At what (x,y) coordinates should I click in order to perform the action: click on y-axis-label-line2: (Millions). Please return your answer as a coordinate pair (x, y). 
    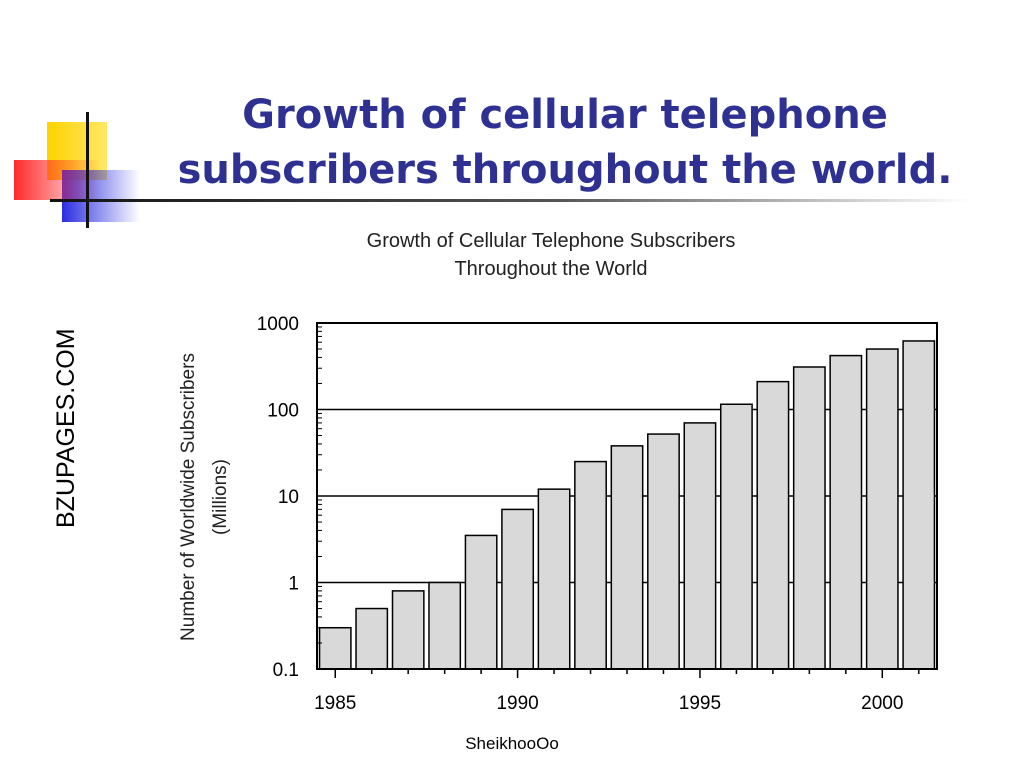
    Looking at the image, I should click on (220, 497).